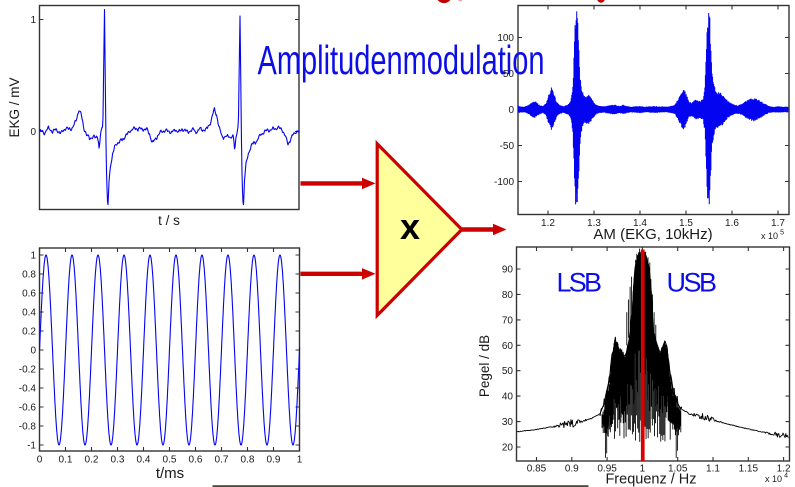 This screenshot has height=487, width=795. I want to click on svg-text: 1.6, so click(732, 223).